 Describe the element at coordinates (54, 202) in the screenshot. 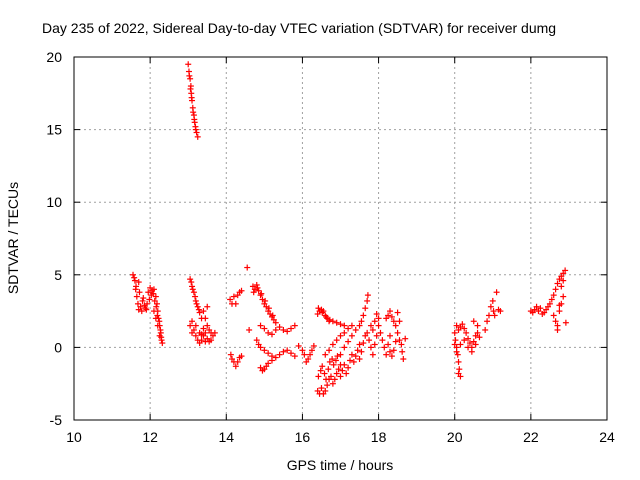

I see `y-tick-label: 10` at that location.